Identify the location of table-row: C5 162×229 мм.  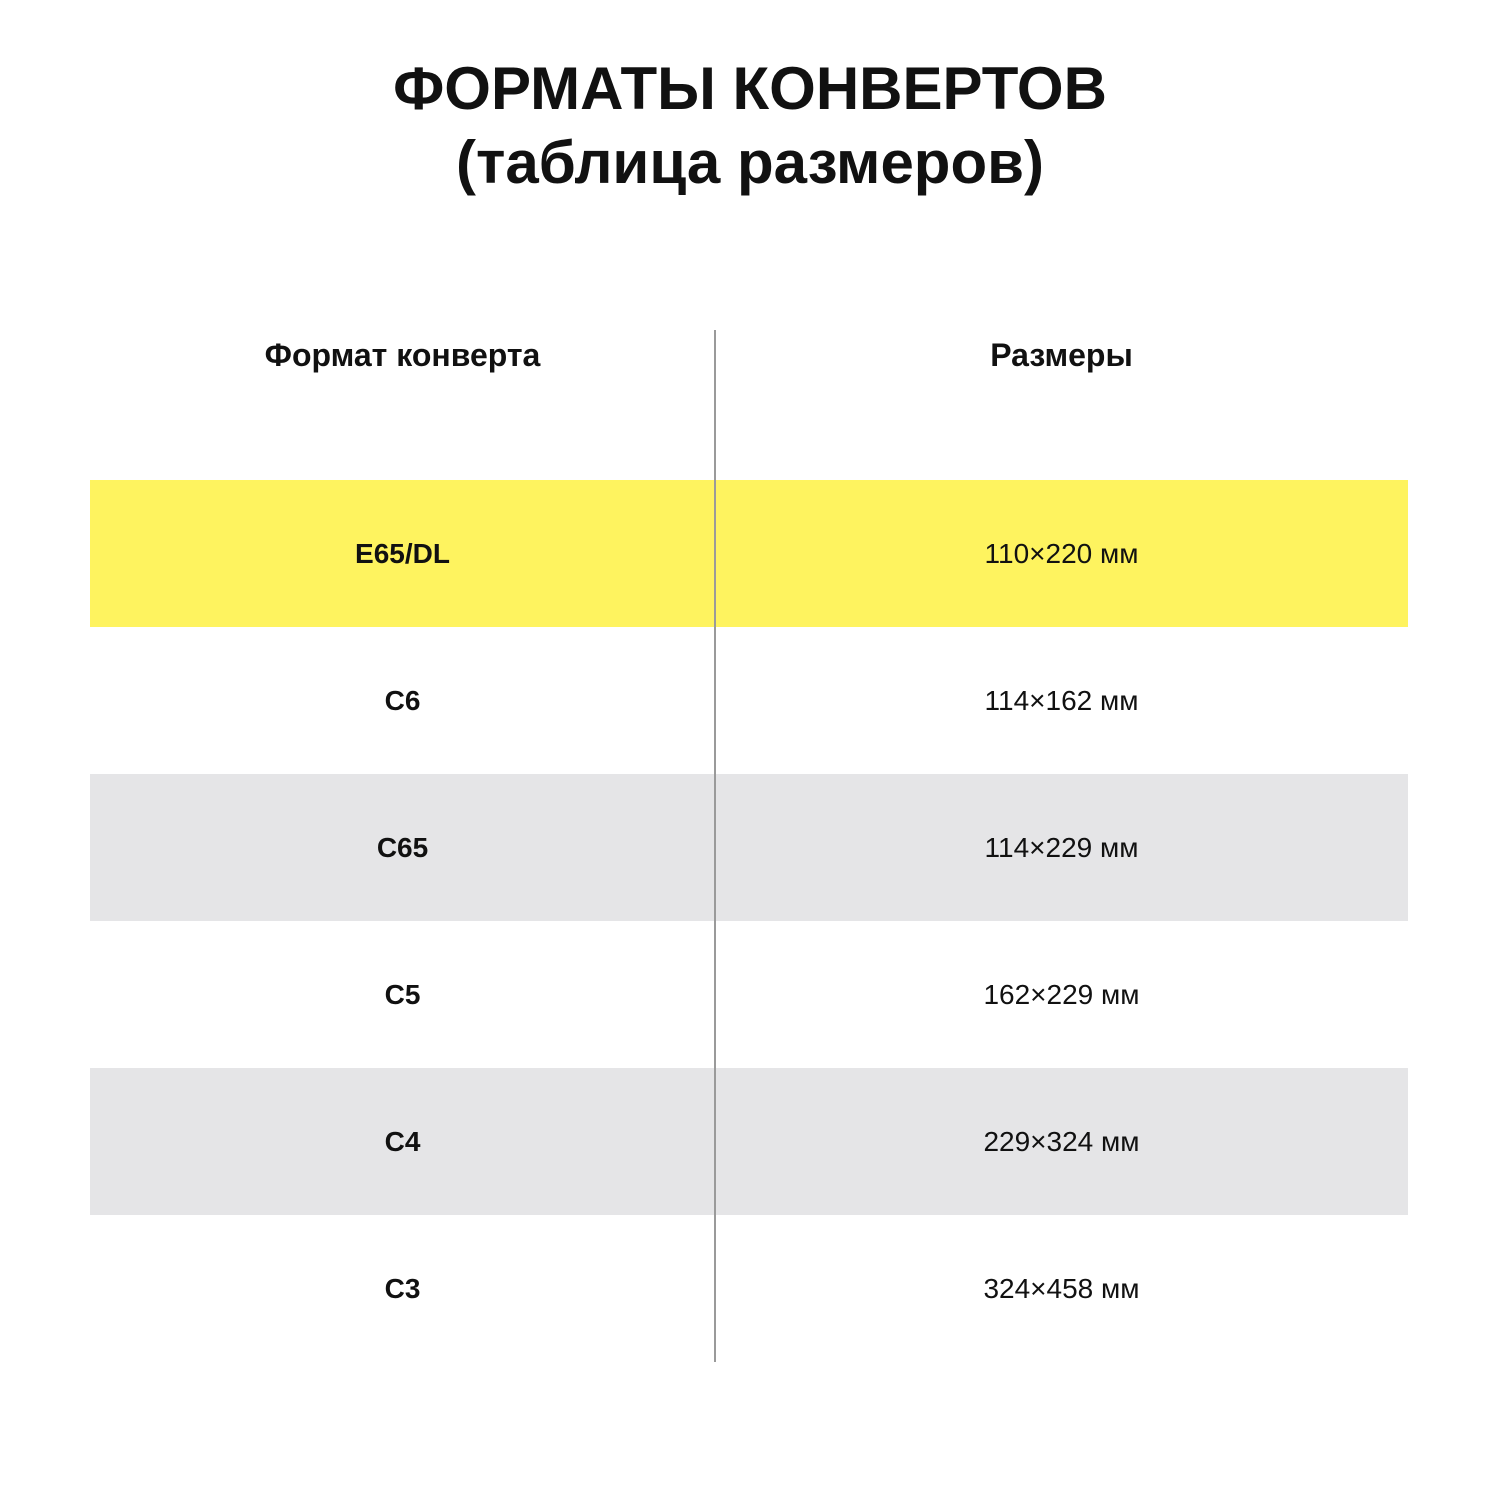
(749, 994).